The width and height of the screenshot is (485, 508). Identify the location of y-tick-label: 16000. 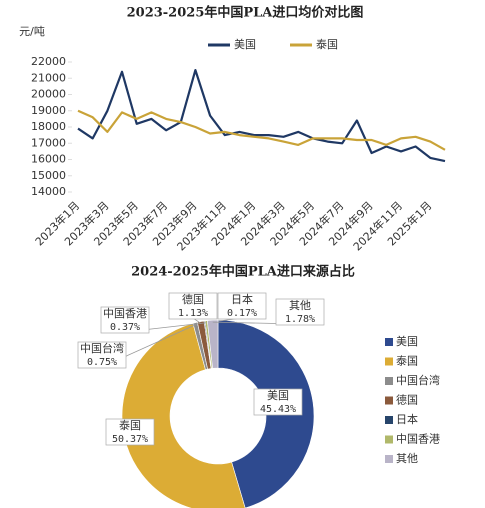
(48, 159).